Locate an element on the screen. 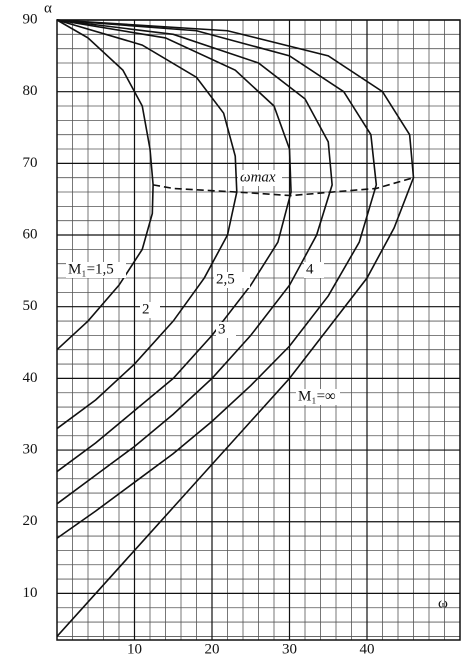 Image resolution: width=462 pixels, height=657 pixels. dashed-curve is located at coordinates (283, 186).